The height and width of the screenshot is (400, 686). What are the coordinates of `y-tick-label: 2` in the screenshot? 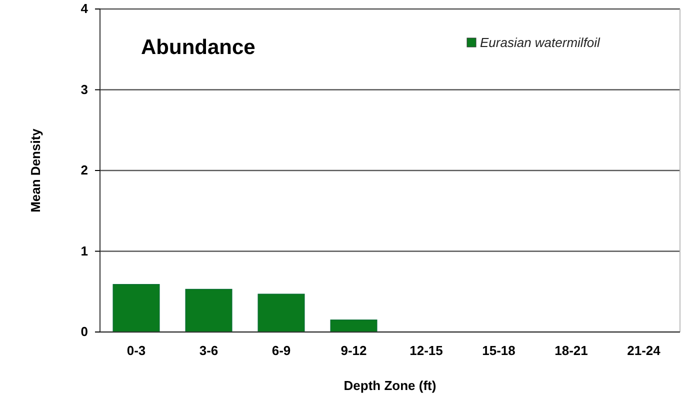 It's located at (84, 170).